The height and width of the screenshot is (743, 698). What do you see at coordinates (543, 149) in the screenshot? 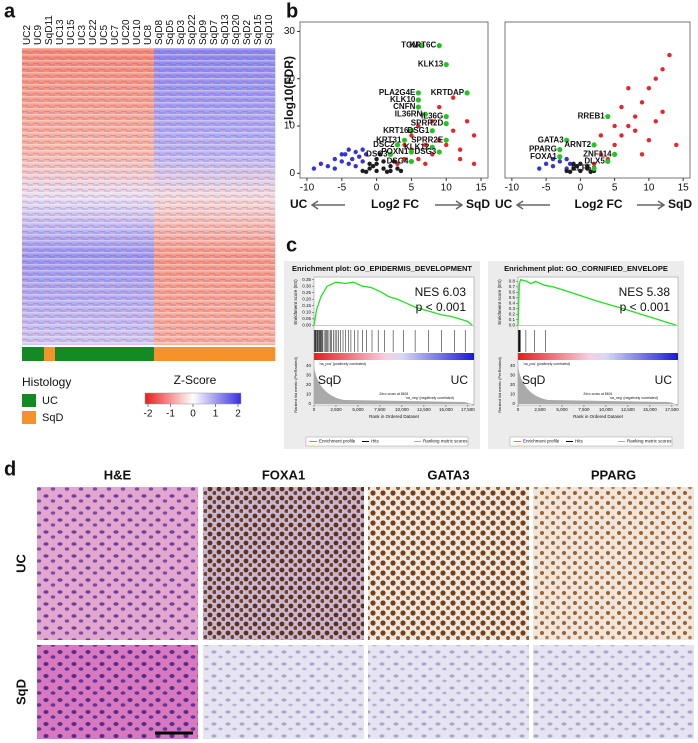
I see `gene-label: PPARG` at bounding box center [543, 149].